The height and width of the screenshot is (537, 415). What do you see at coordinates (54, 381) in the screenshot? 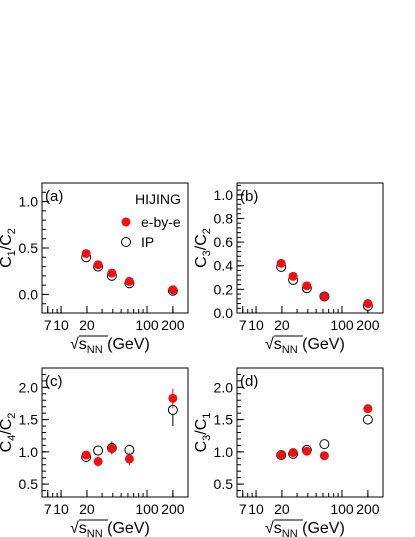
I see `panel-label: (c)` at bounding box center [54, 381].